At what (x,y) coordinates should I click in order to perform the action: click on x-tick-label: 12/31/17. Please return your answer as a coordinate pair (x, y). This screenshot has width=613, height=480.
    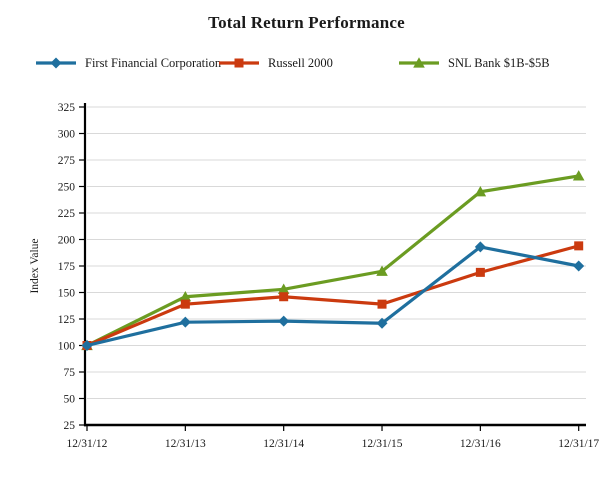
    Looking at the image, I should click on (578, 444).